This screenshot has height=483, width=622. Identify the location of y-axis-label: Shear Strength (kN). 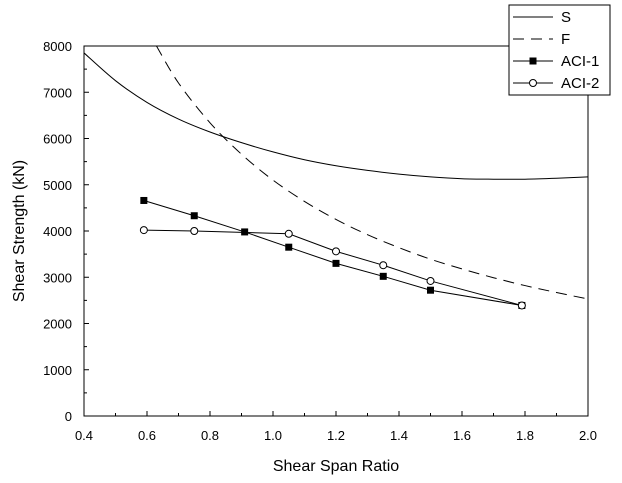
(19, 231).